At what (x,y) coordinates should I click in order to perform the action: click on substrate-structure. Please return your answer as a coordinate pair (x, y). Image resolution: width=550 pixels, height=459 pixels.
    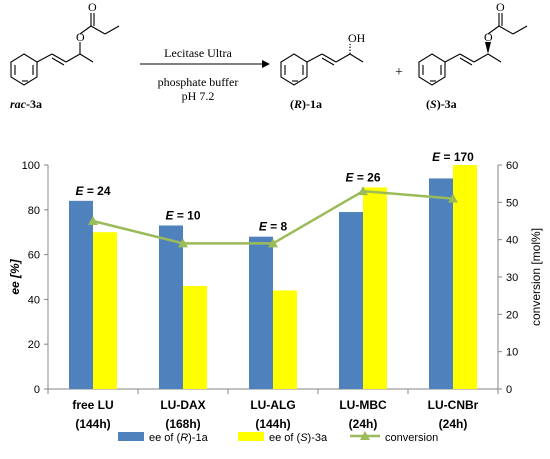
    Looking at the image, I should click on (65, 49).